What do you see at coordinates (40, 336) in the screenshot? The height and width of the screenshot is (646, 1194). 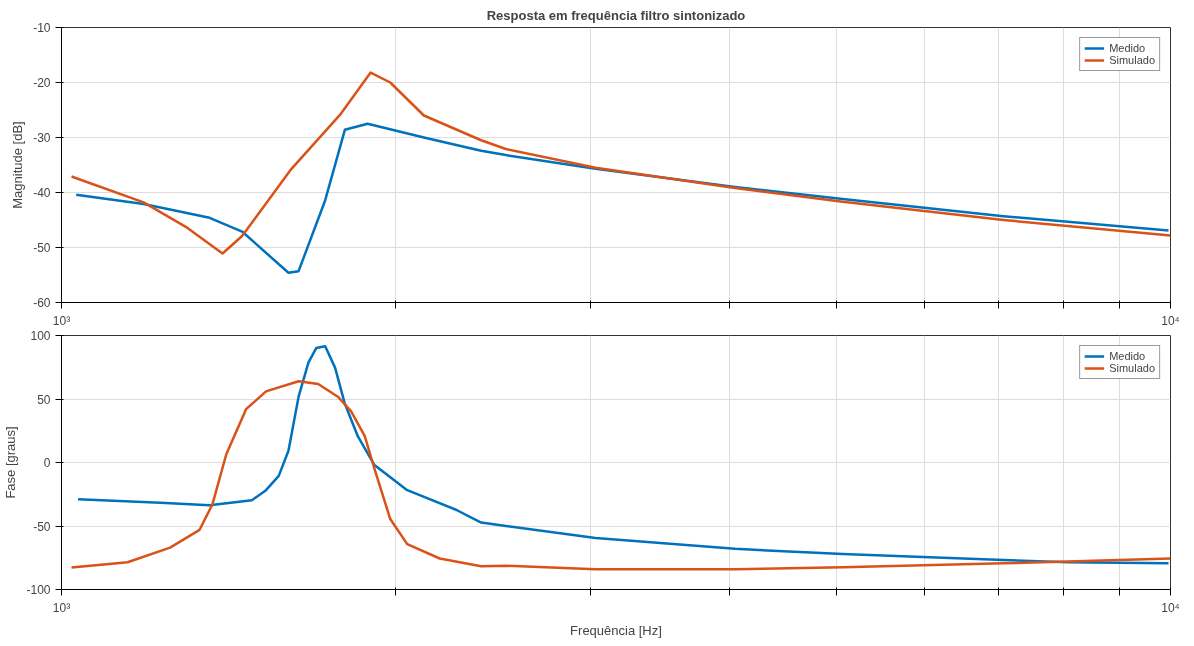 I see `y-tick-label: 100` at bounding box center [40, 336].